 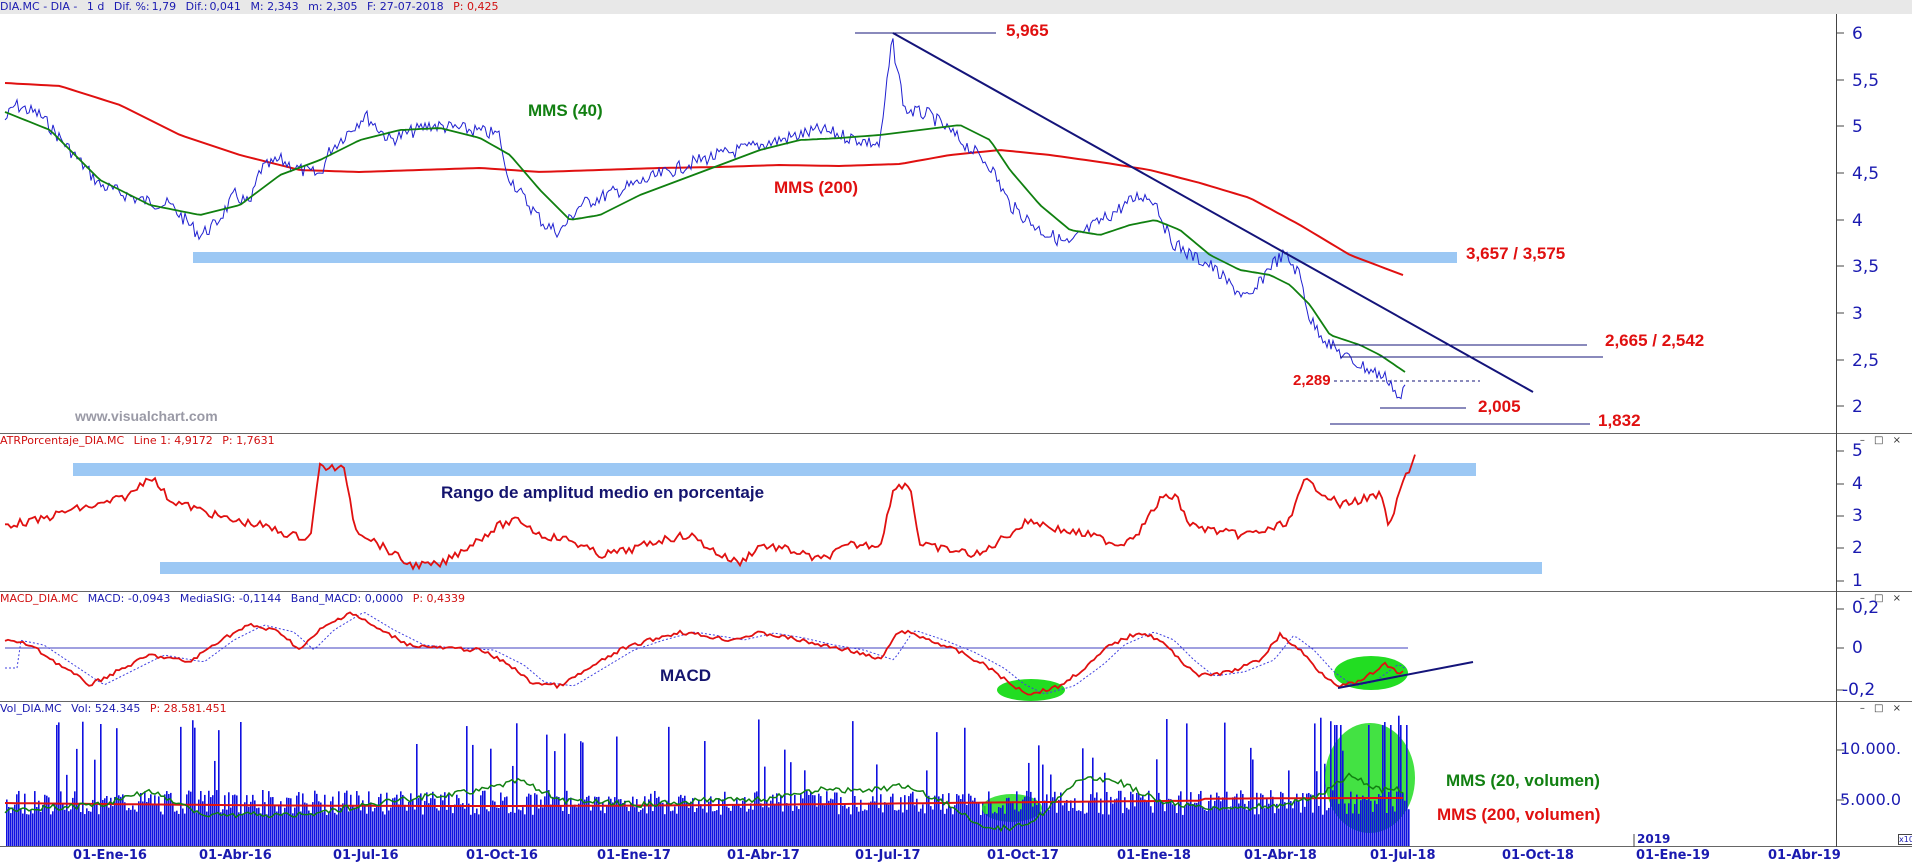 What do you see at coordinates (1866, 267) in the screenshot?
I see `price-ytick: 3,5` at bounding box center [1866, 267].